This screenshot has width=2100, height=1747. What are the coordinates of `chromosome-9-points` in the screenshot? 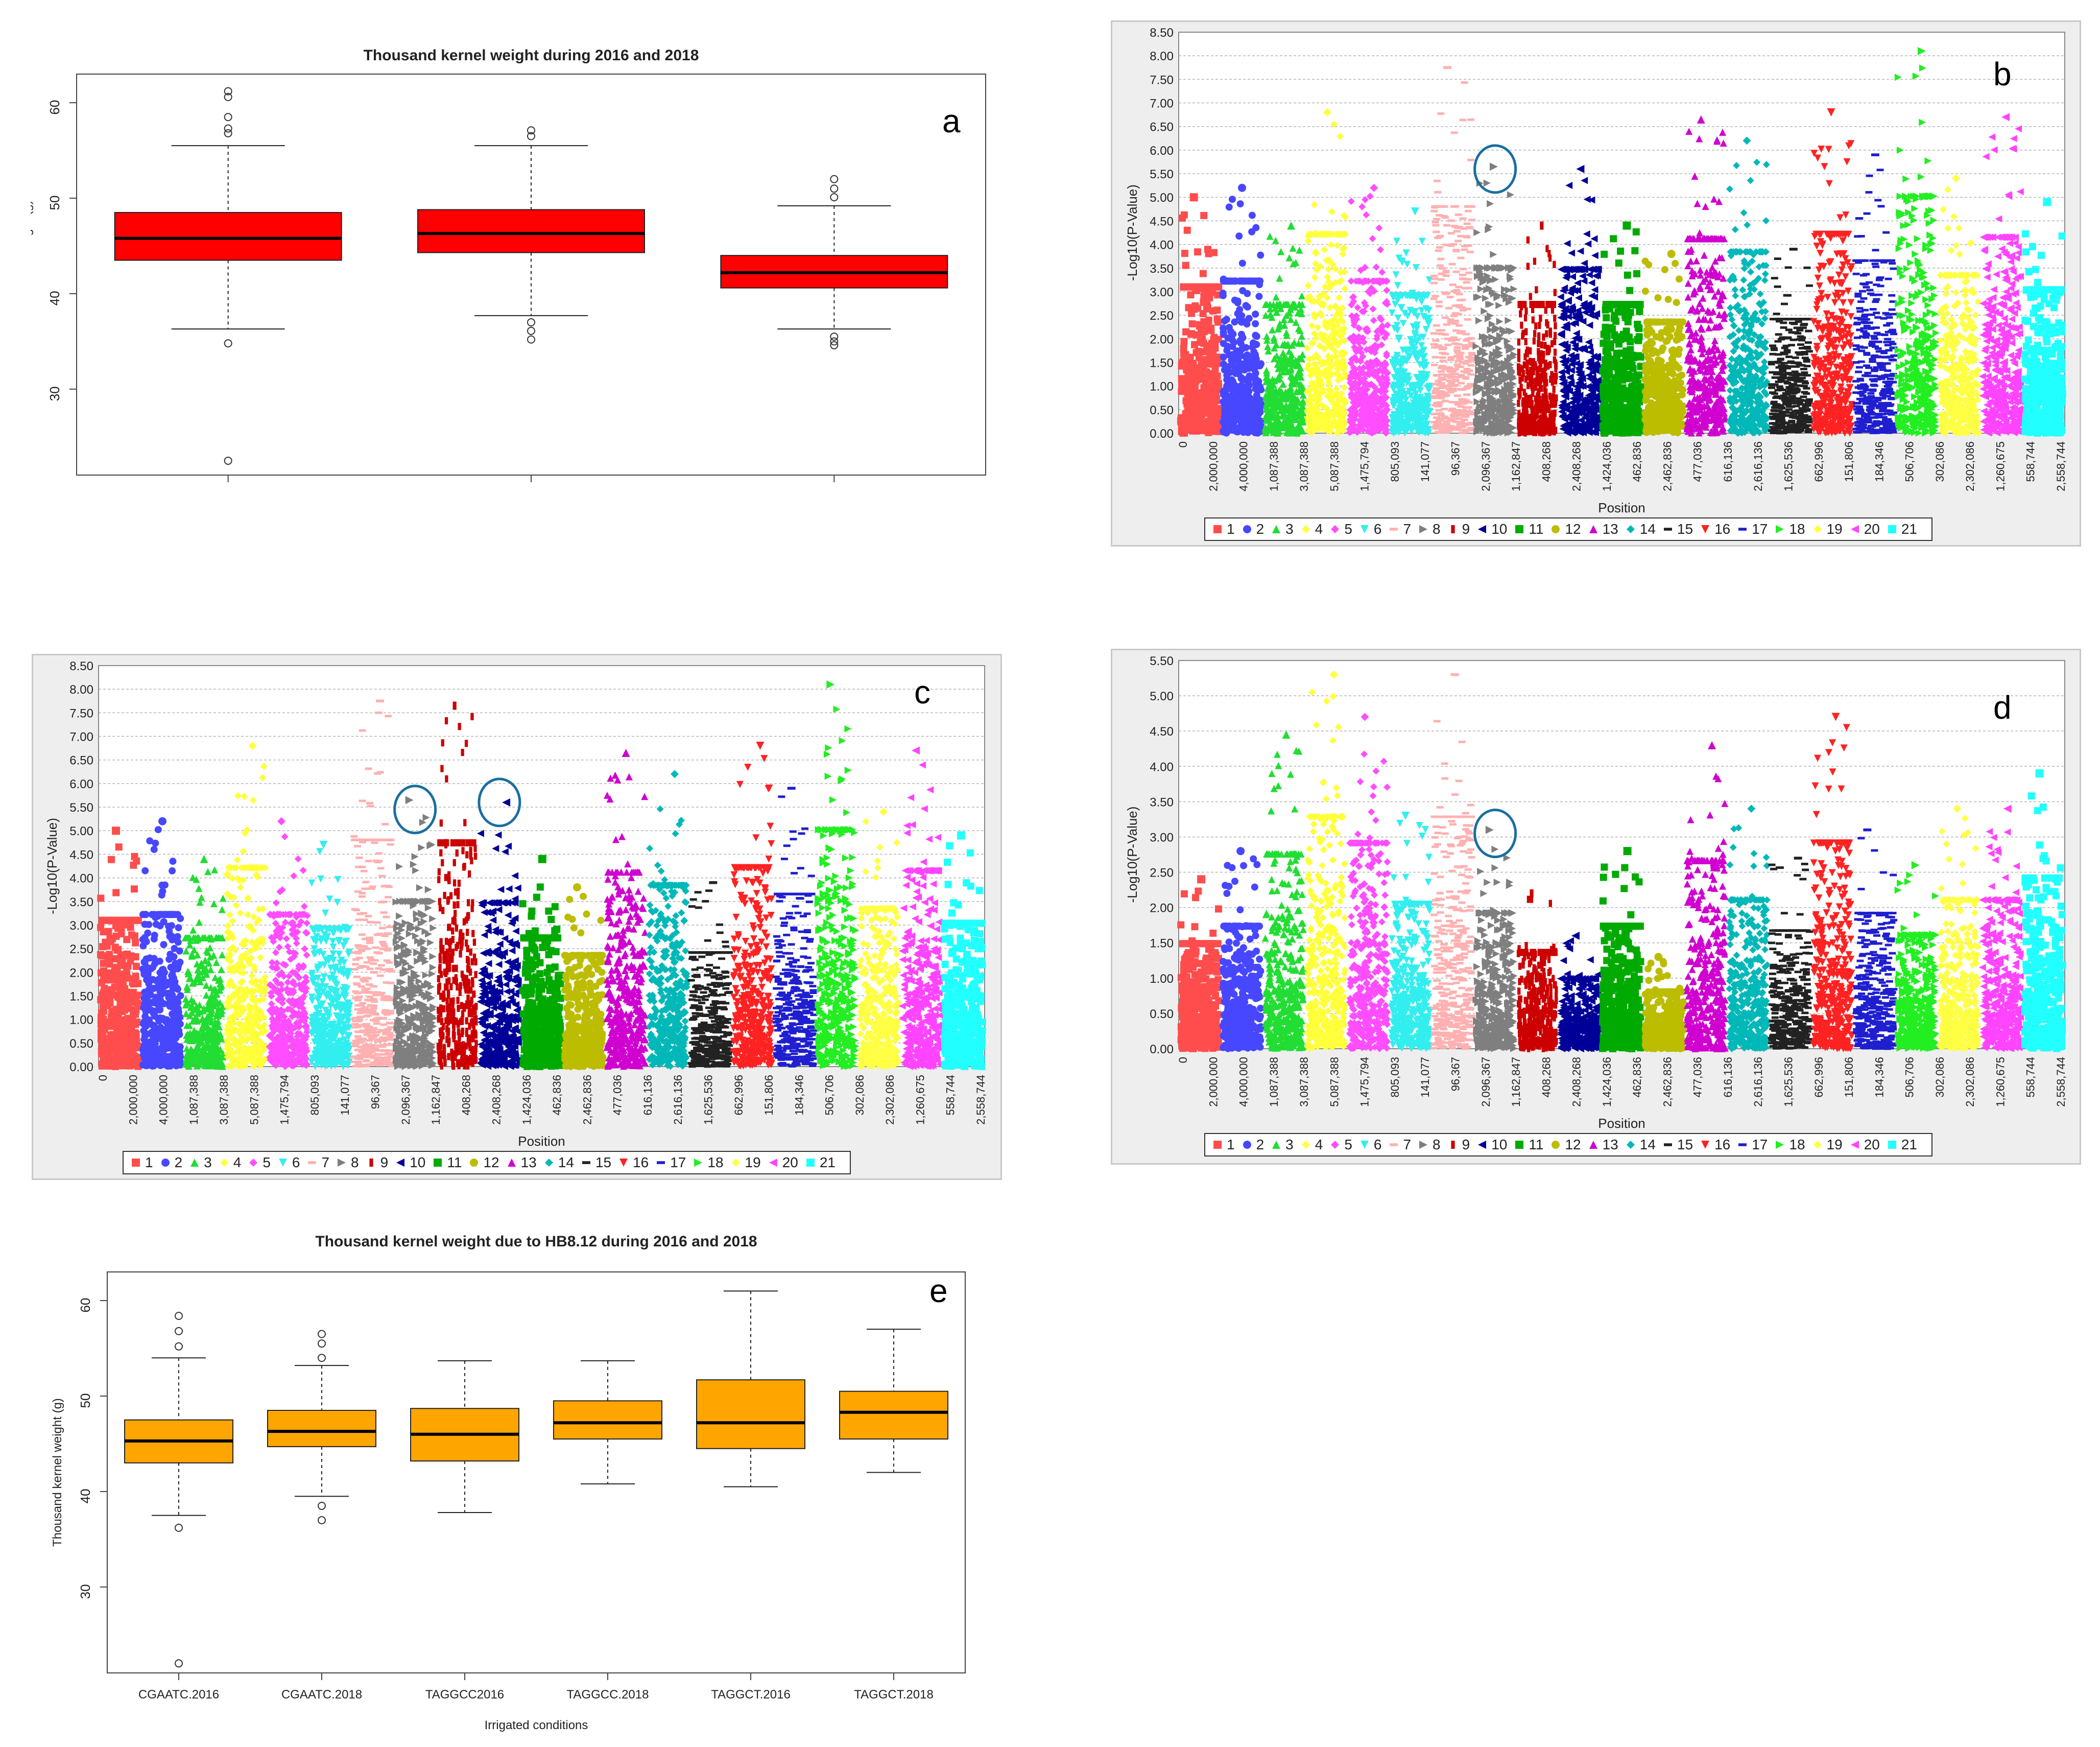 It's located at (1537, 329).